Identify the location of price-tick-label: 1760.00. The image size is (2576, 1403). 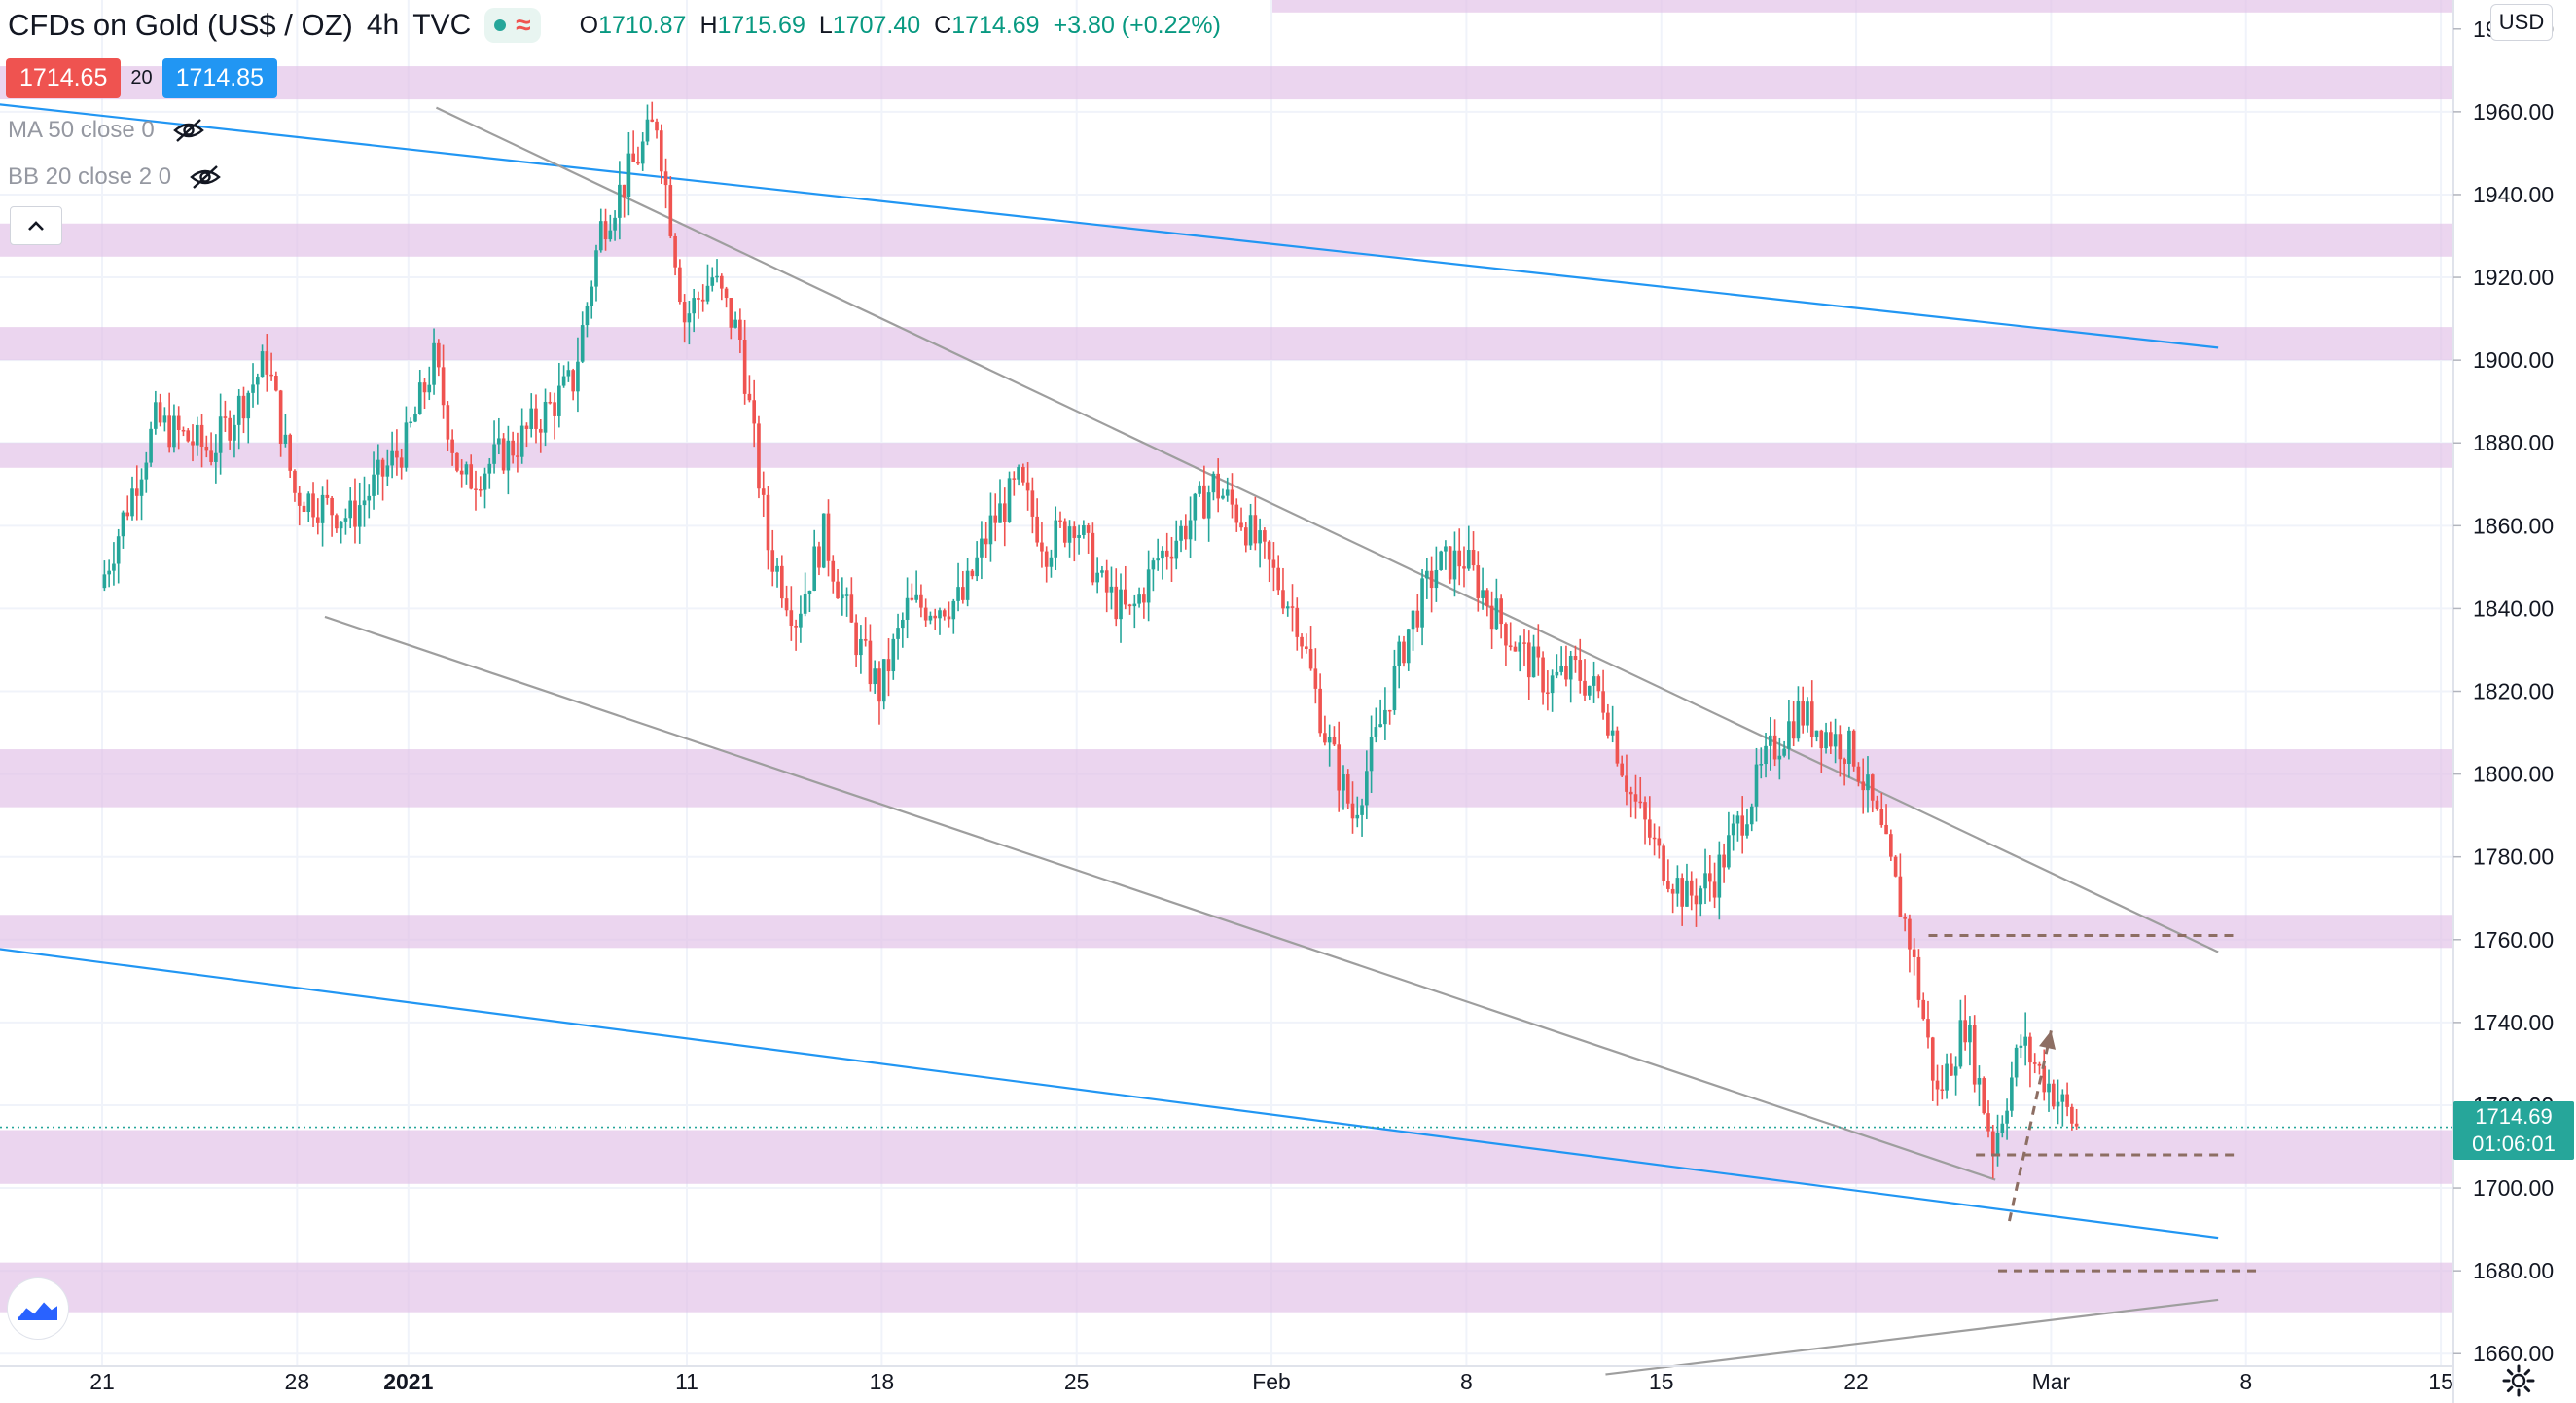
(2513, 940).